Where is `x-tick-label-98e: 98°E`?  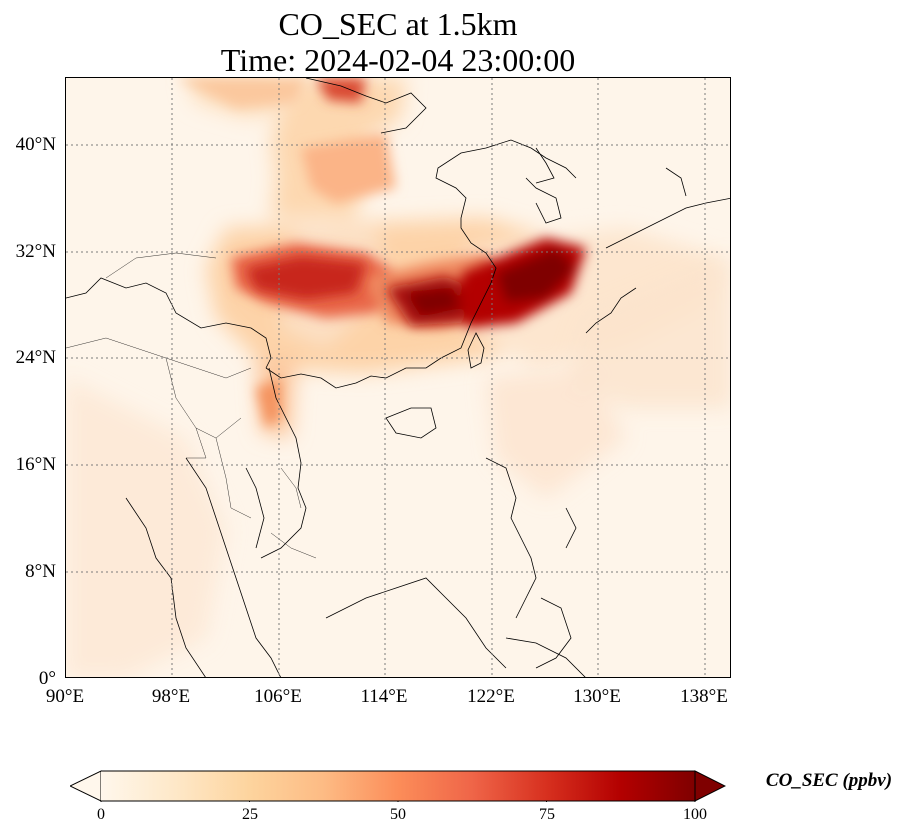
x-tick-label-98e: 98°E is located at coordinates (171, 696).